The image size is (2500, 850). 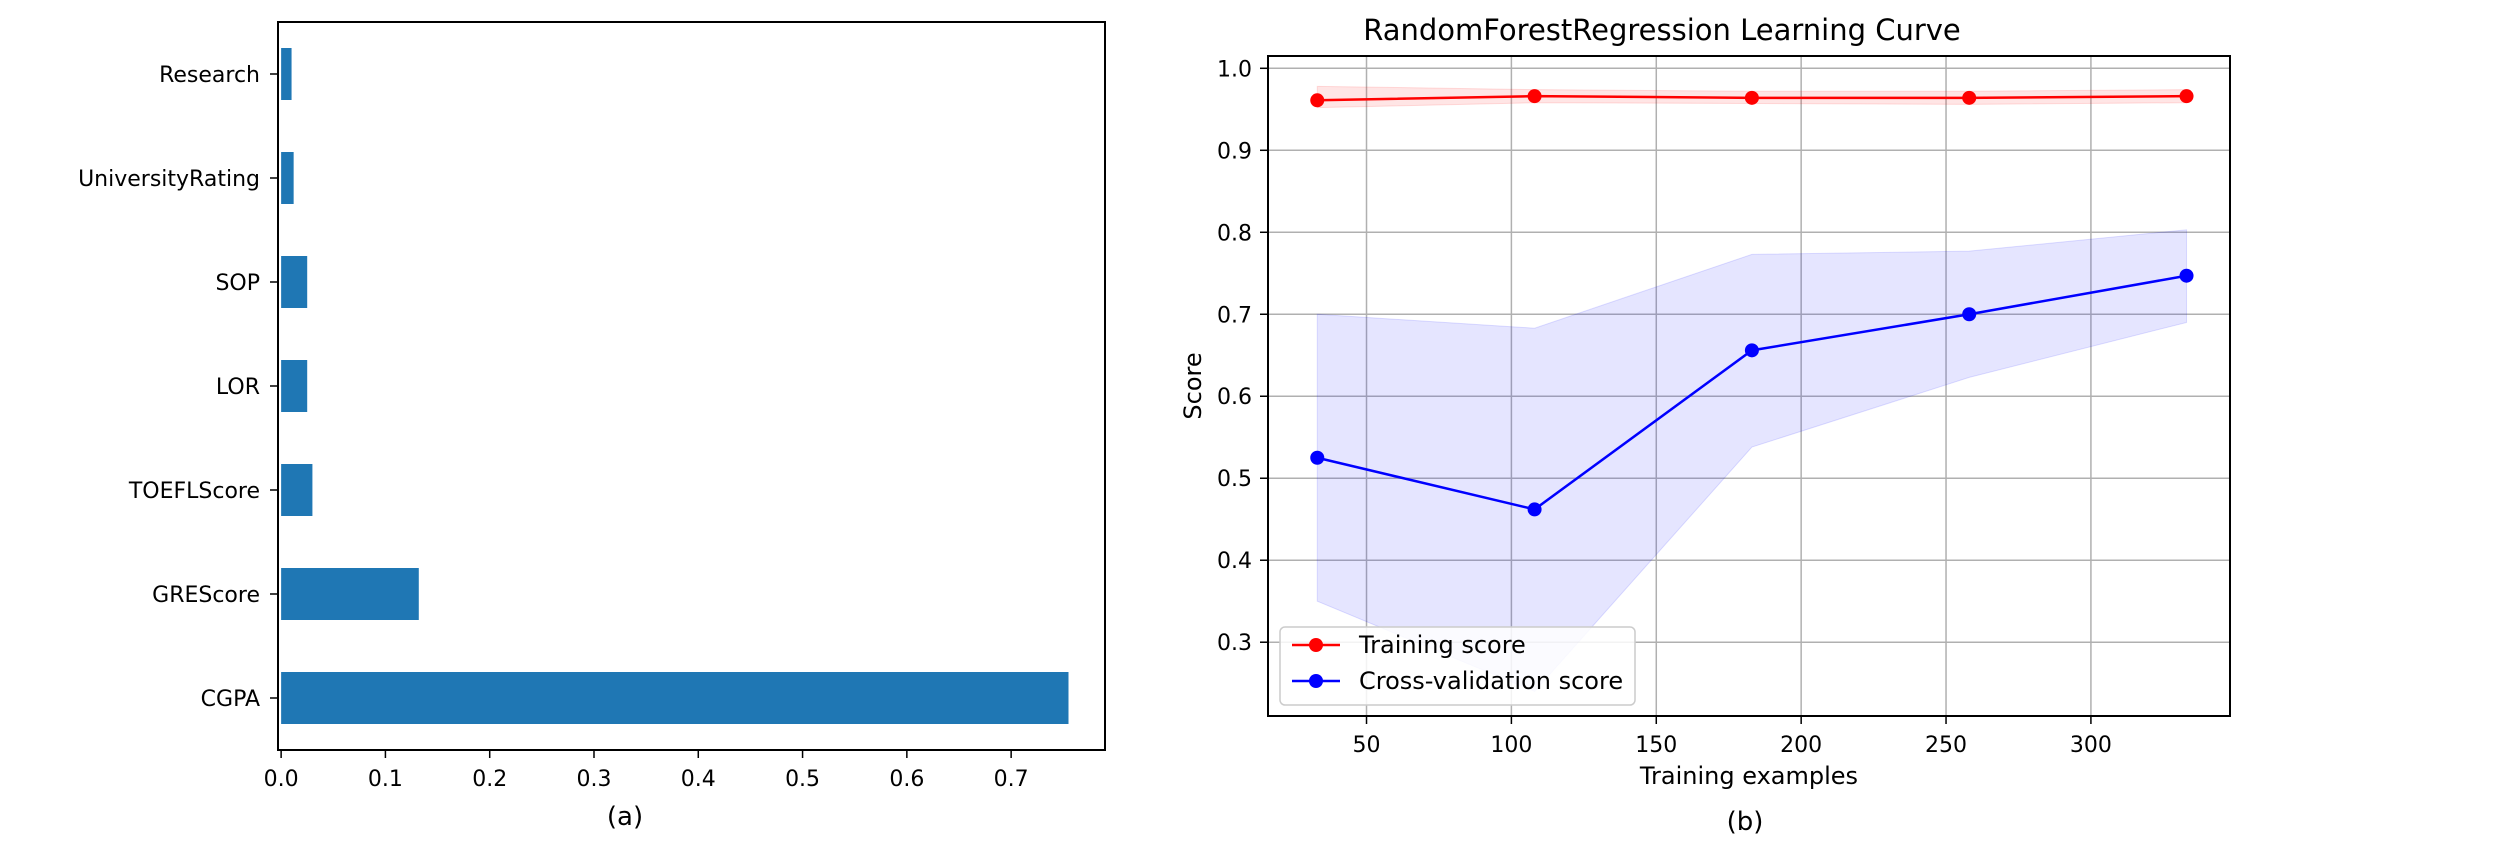 I want to click on y-tick-label: 0.9, so click(x=1234, y=151).